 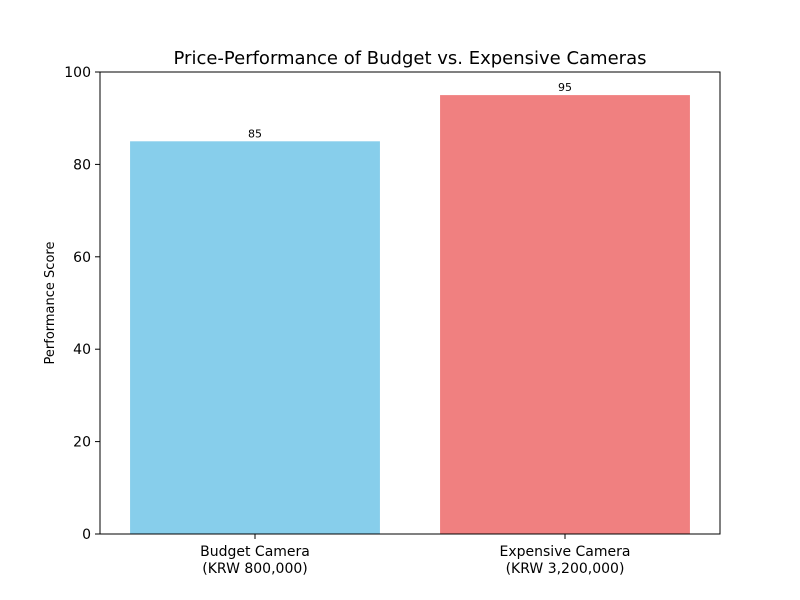 I want to click on y-tick-label: 100, so click(x=77, y=73).